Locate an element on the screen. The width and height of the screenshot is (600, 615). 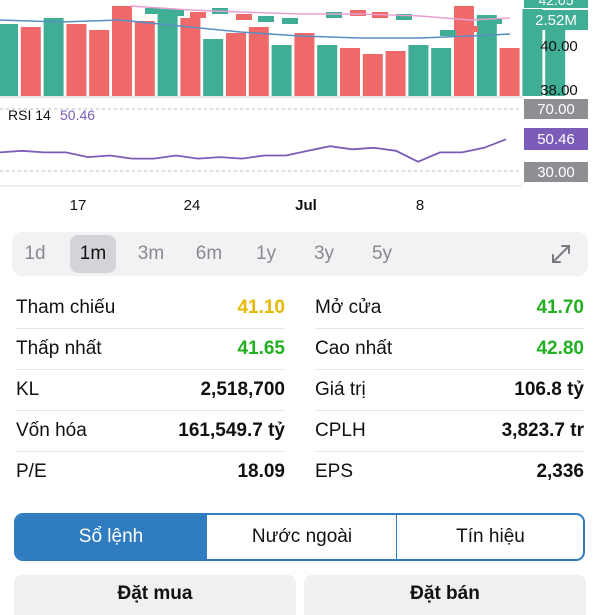
svg-text: 50.46 is located at coordinates (556, 139).